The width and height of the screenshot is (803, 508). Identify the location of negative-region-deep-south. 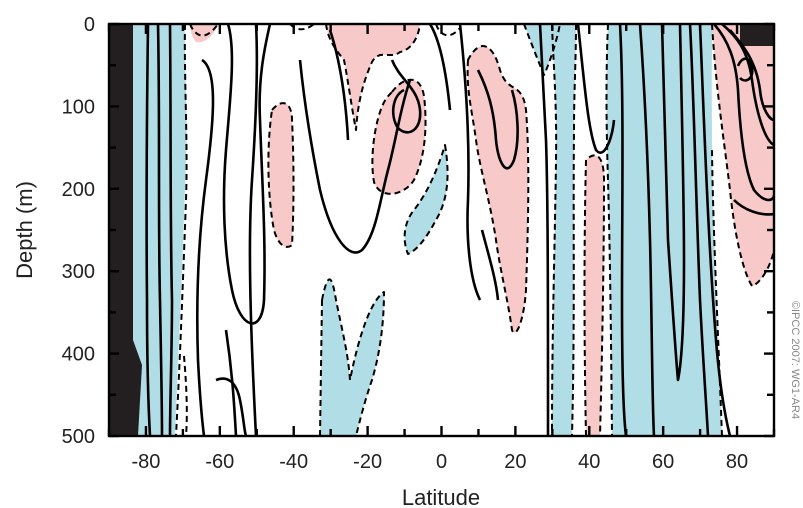
(352, 357).